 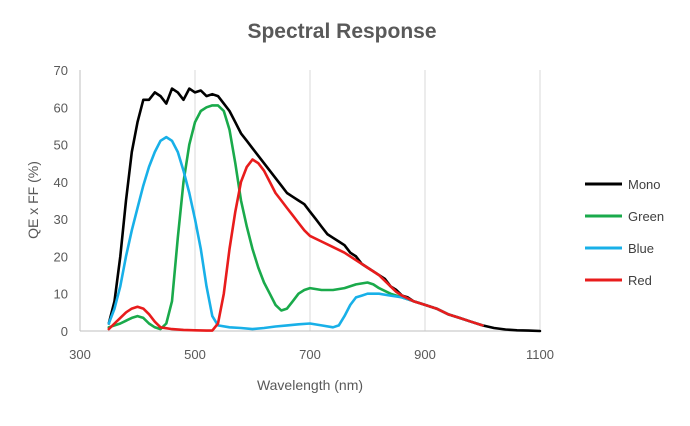 I want to click on x-tick-label: 300, so click(x=80, y=354).